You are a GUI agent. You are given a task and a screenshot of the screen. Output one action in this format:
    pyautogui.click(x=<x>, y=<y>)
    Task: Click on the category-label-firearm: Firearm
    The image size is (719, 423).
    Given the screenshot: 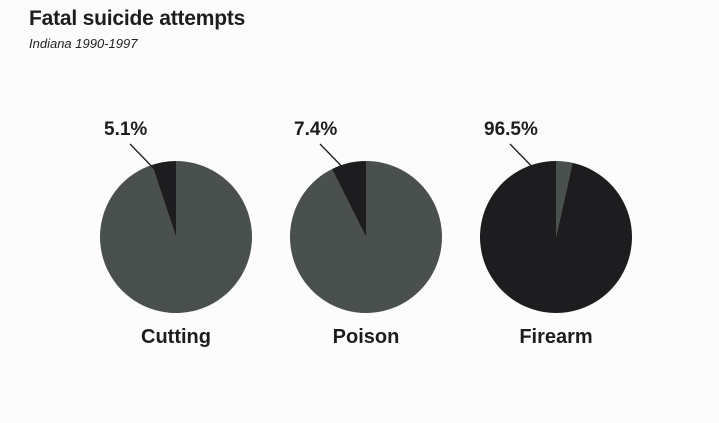 What is the action you would take?
    pyautogui.click(x=555, y=337)
    